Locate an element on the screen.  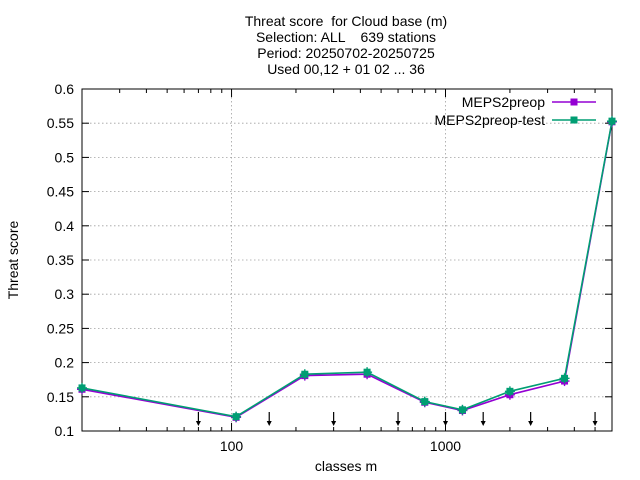
x-axis-label: classes m is located at coordinates (346, 466).